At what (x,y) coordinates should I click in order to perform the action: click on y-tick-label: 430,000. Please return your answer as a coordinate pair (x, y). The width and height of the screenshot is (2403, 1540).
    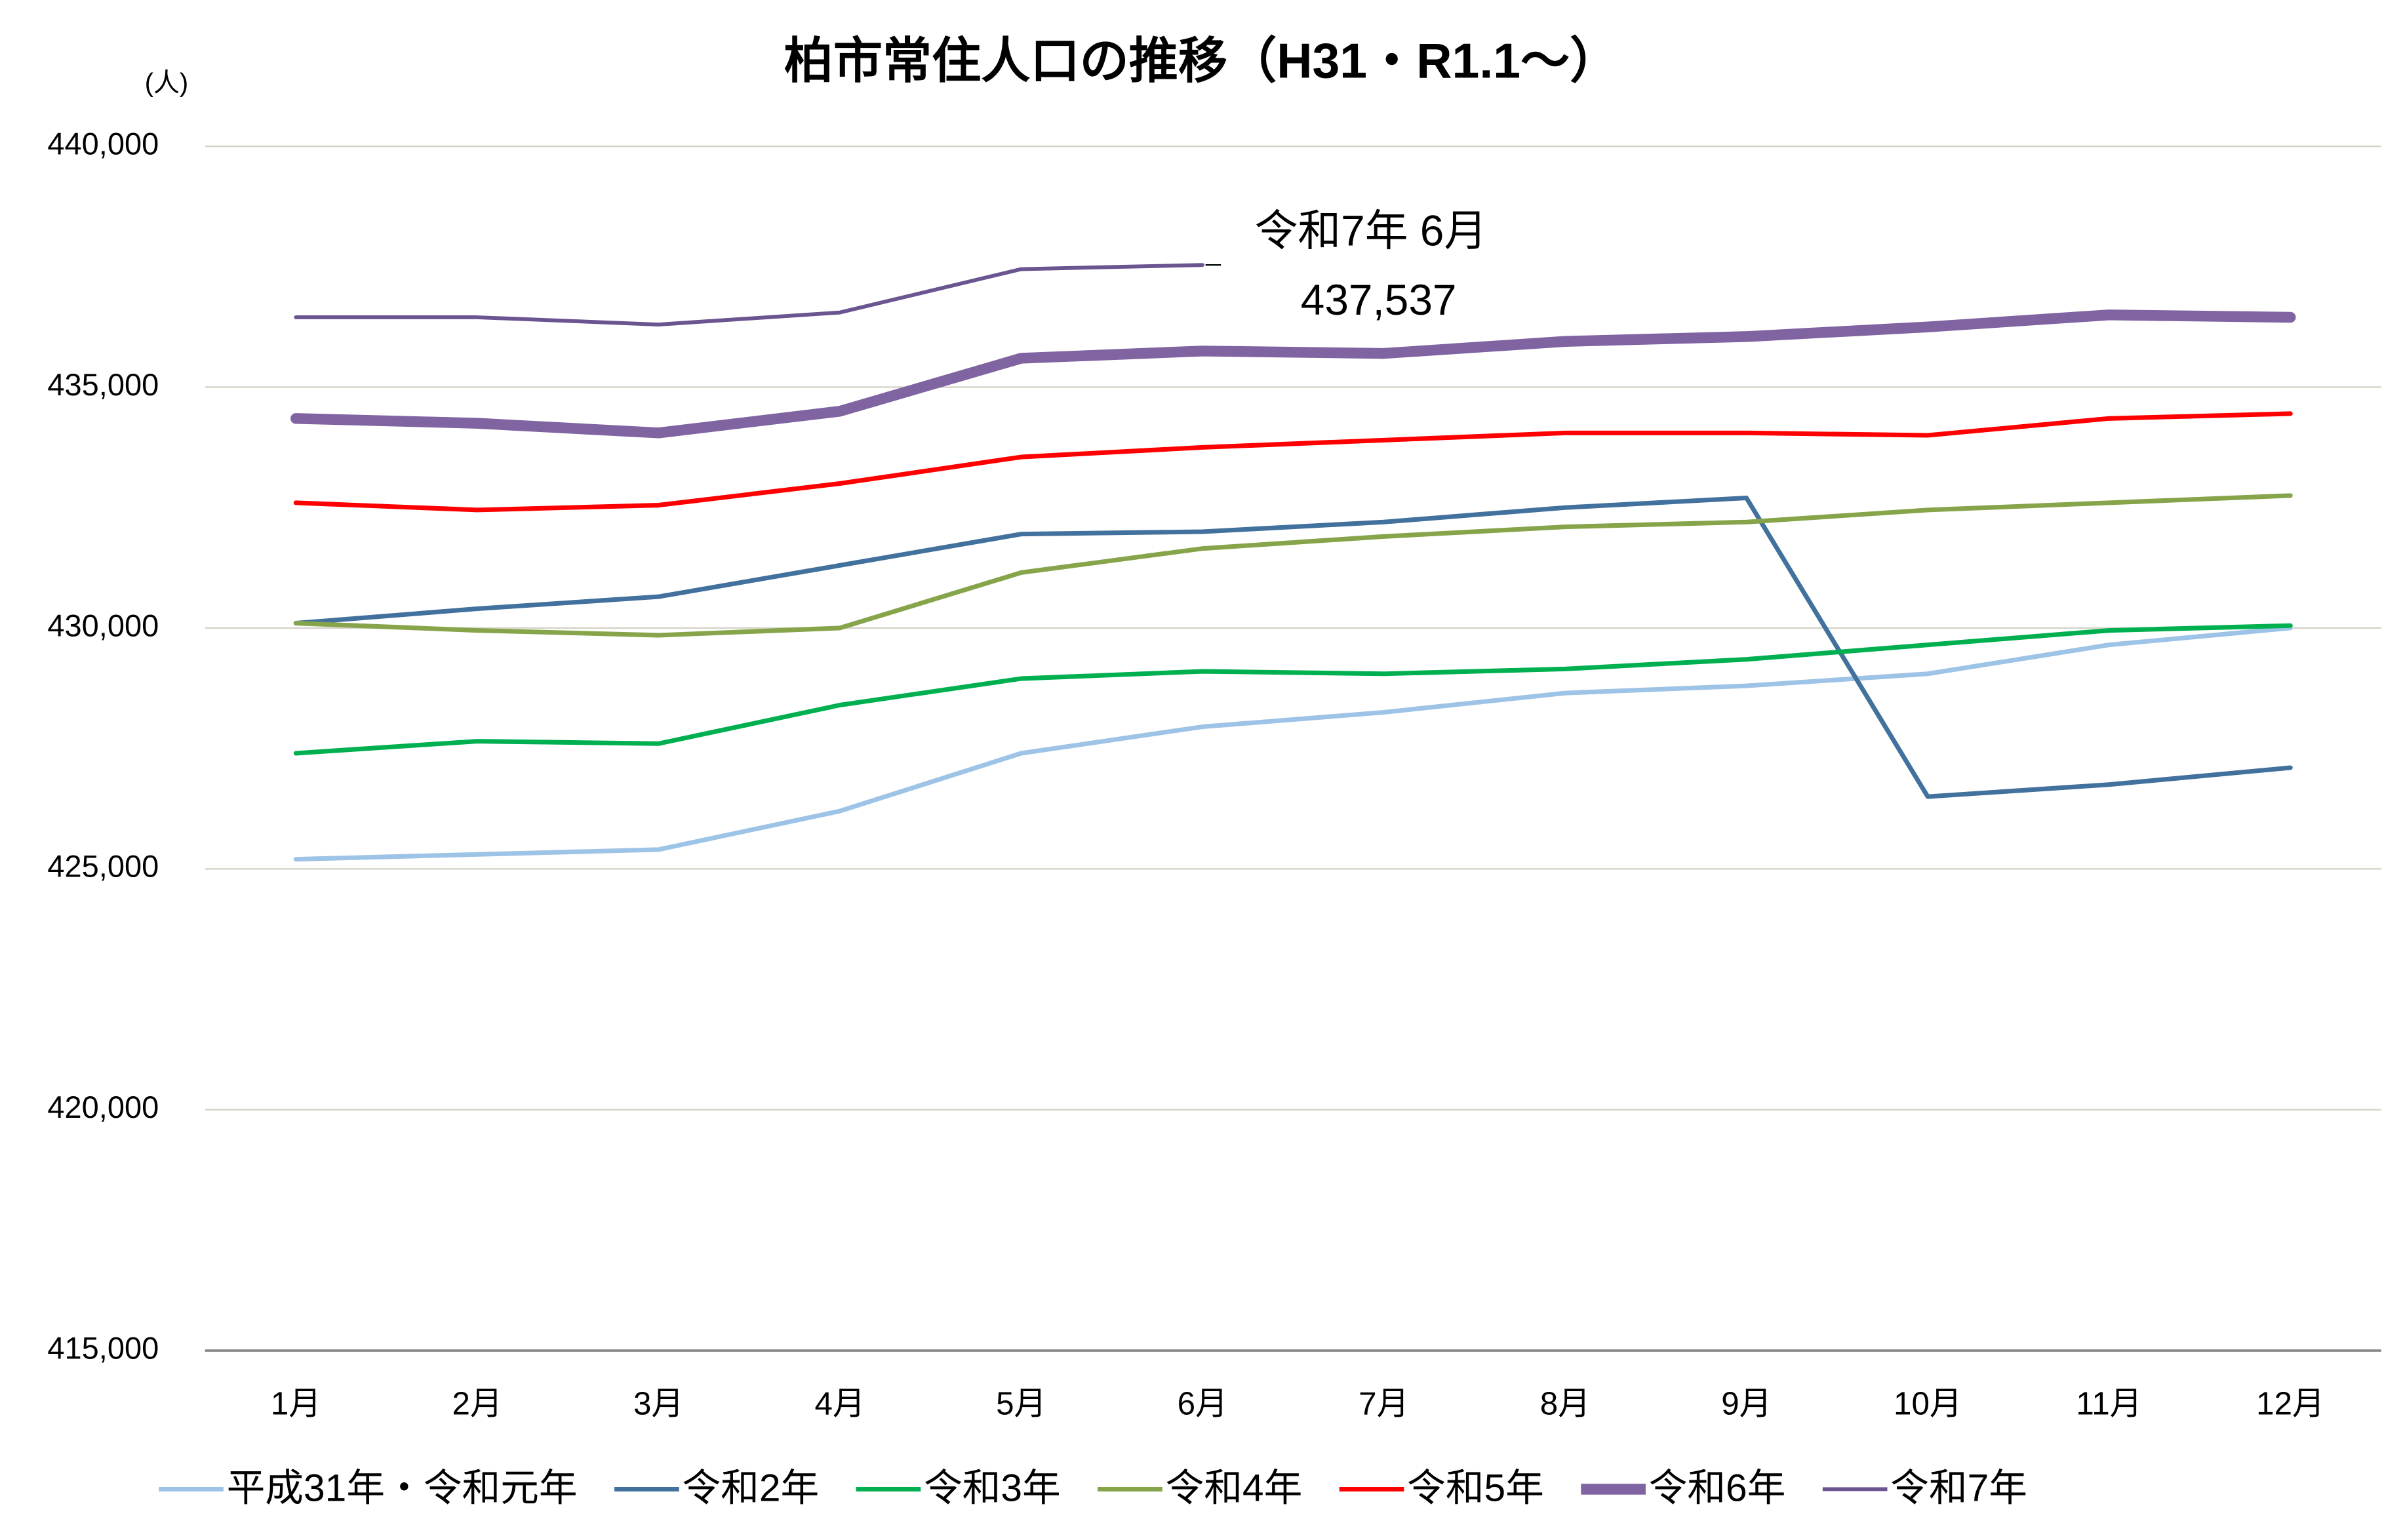
    Looking at the image, I should click on (103, 625).